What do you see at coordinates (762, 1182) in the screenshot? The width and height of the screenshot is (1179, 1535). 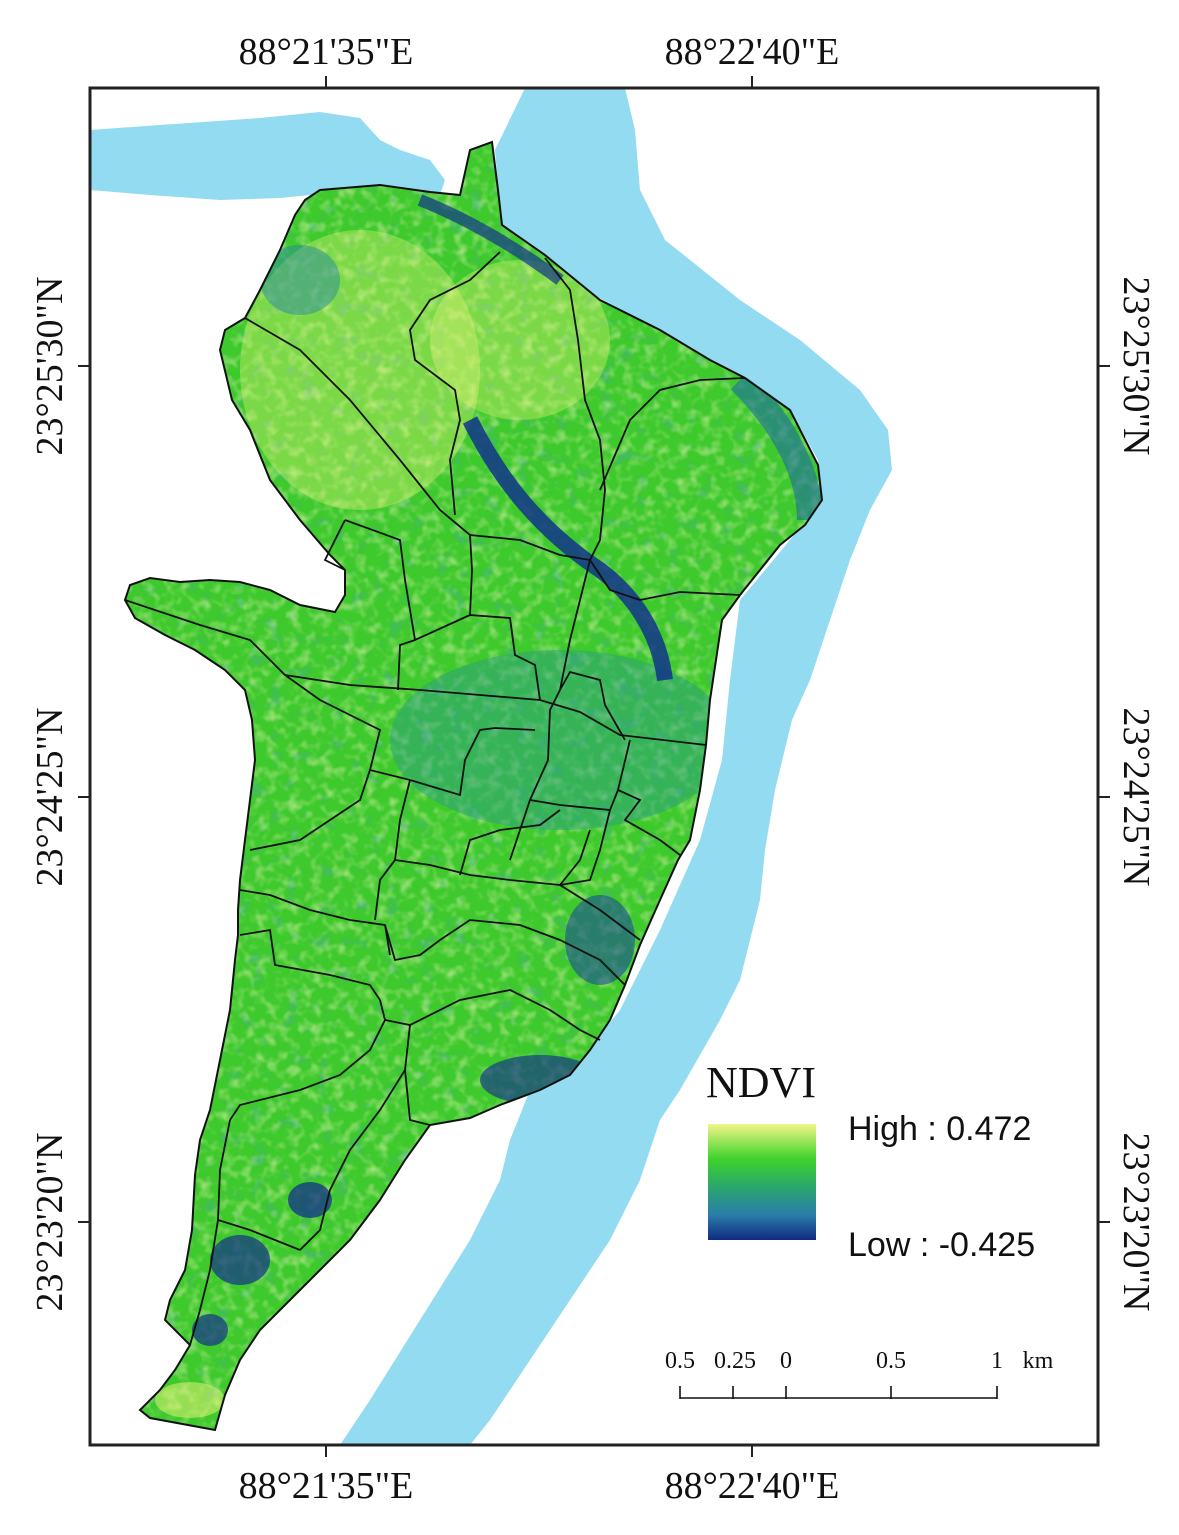 I see `legend-color-ramp` at bounding box center [762, 1182].